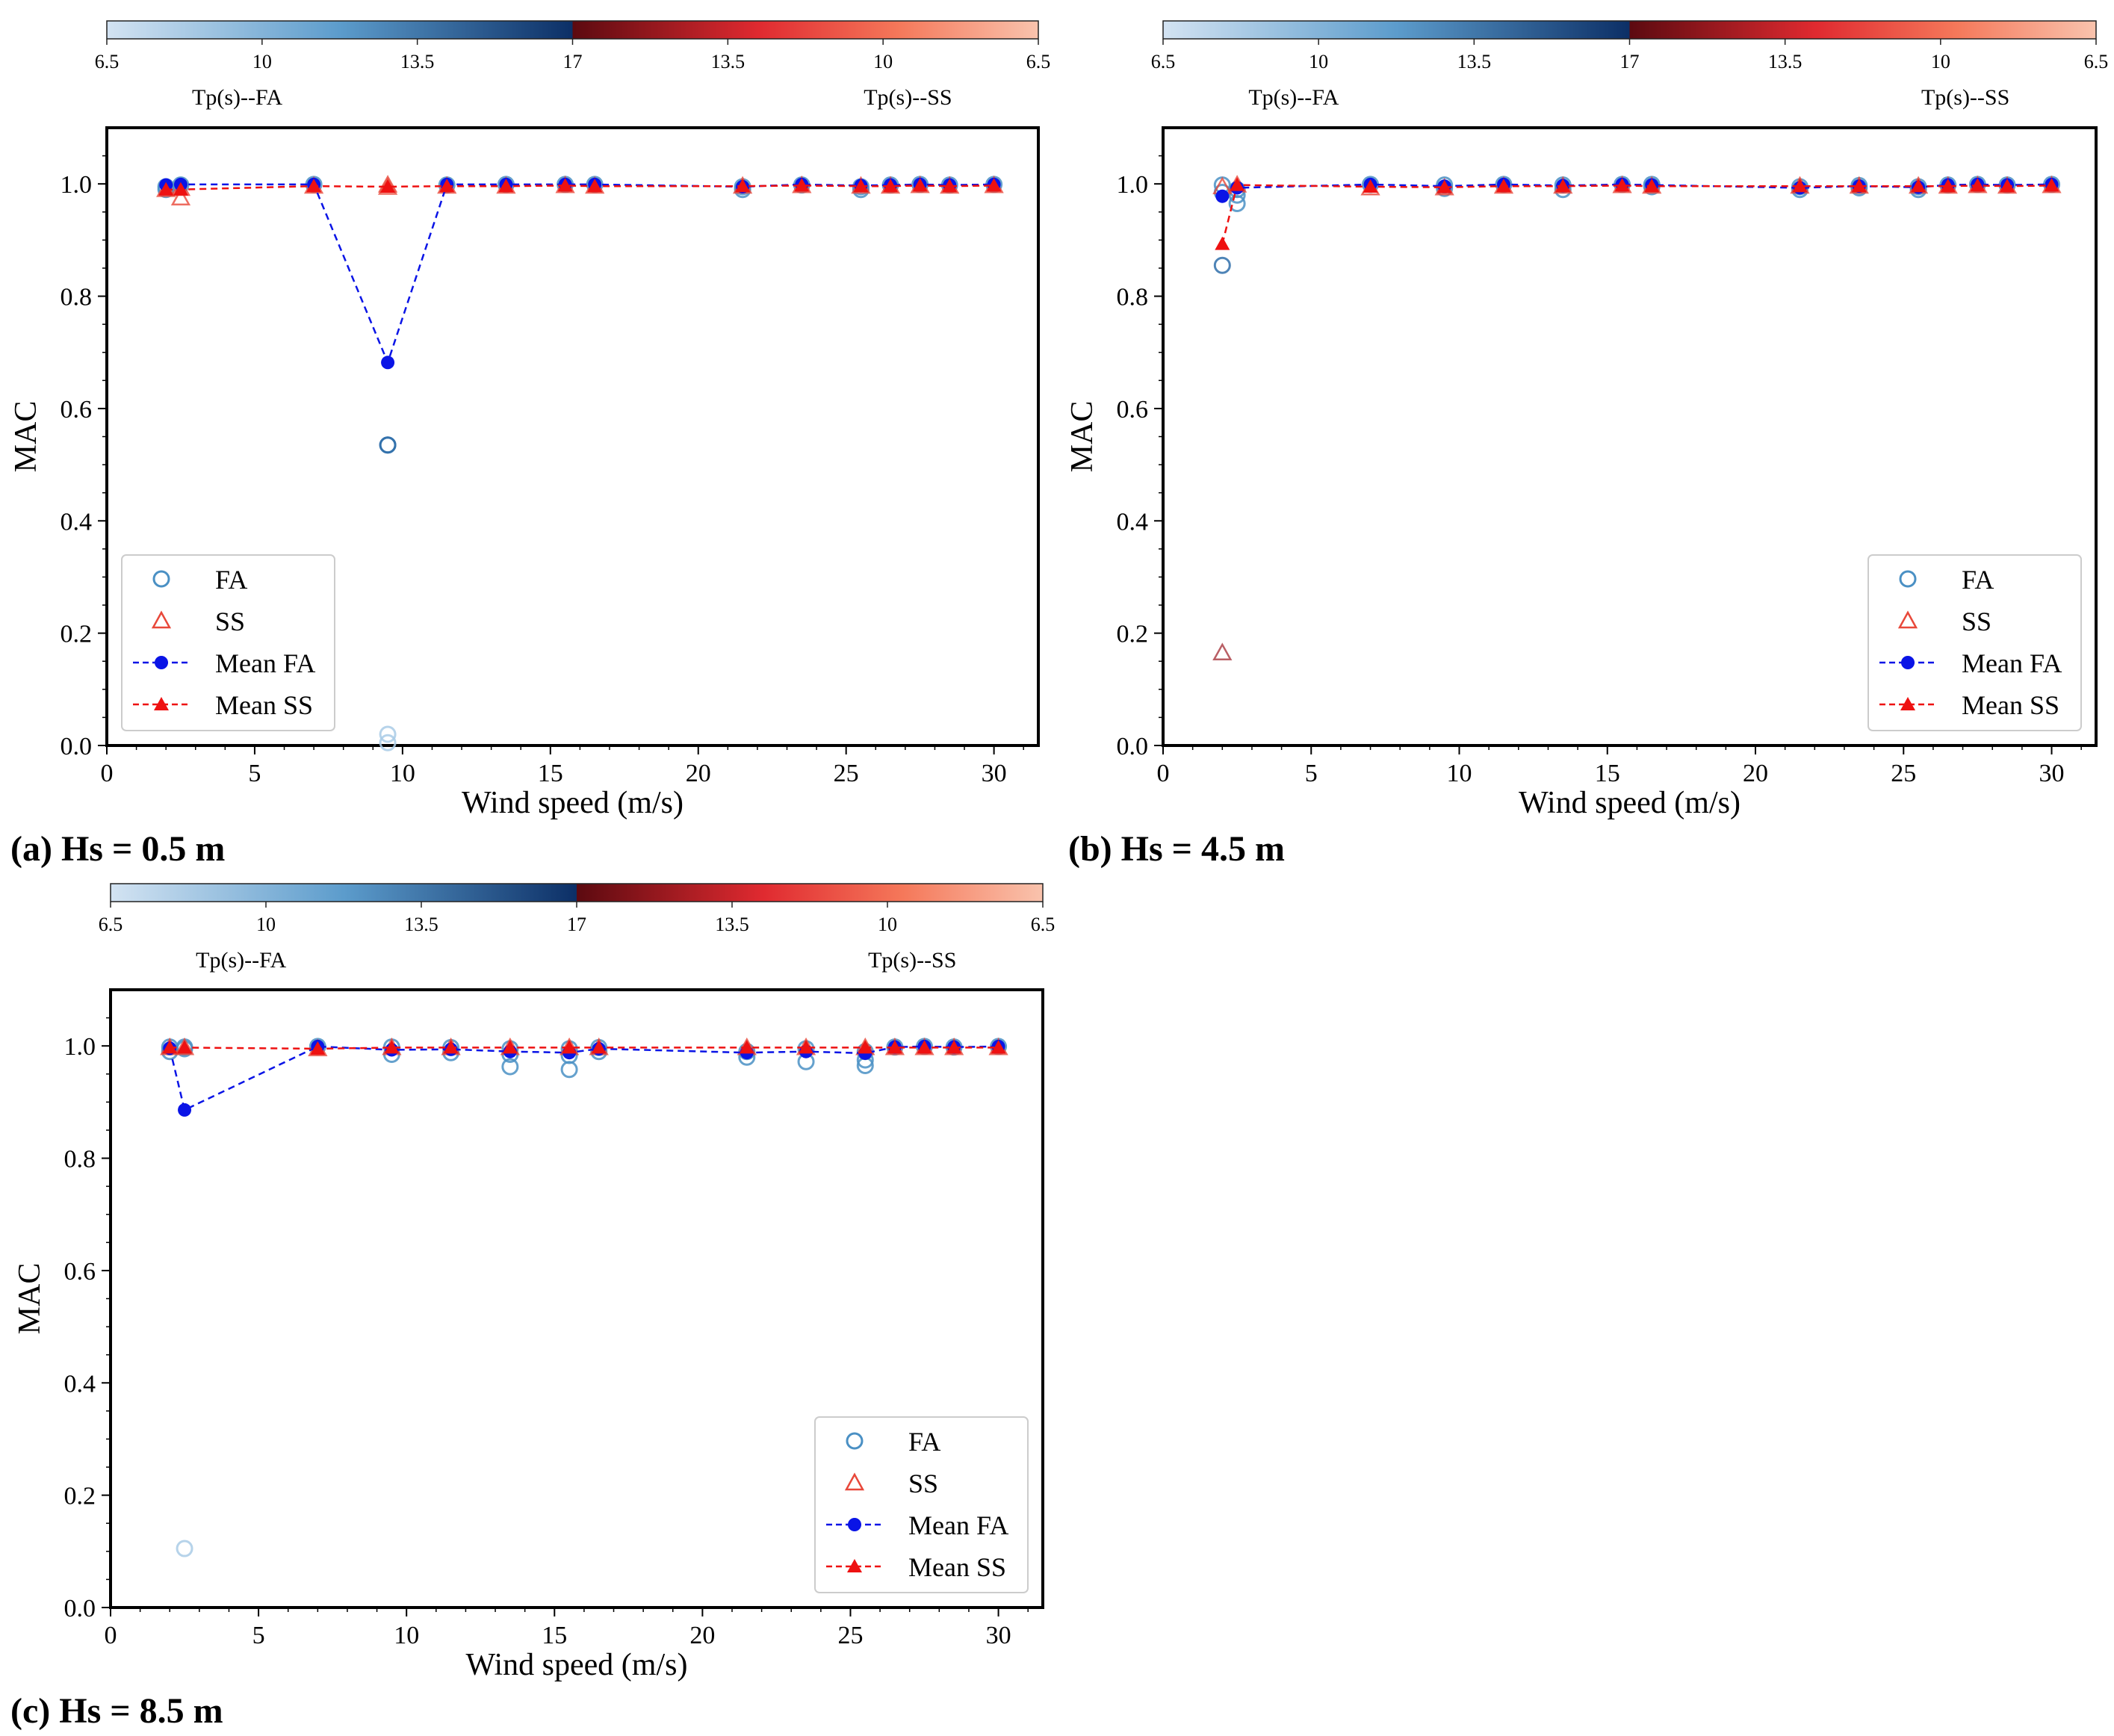 The width and height of the screenshot is (2114, 1736). What do you see at coordinates (77, 410) in the screenshot?
I see `y-tick-label: 0.6` at bounding box center [77, 410].